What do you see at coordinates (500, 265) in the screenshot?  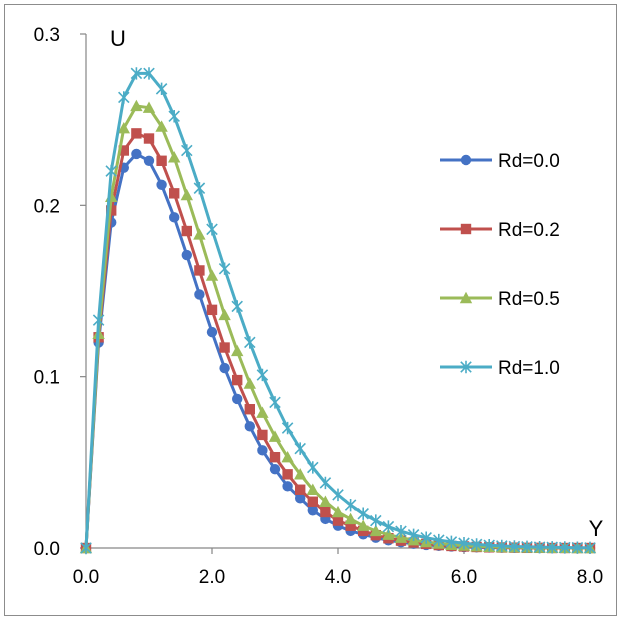 I see `legend: Rd=0.0 Rd=0.2 Rd=0.5 Rd=1.0` at bounding box center [500, 265].